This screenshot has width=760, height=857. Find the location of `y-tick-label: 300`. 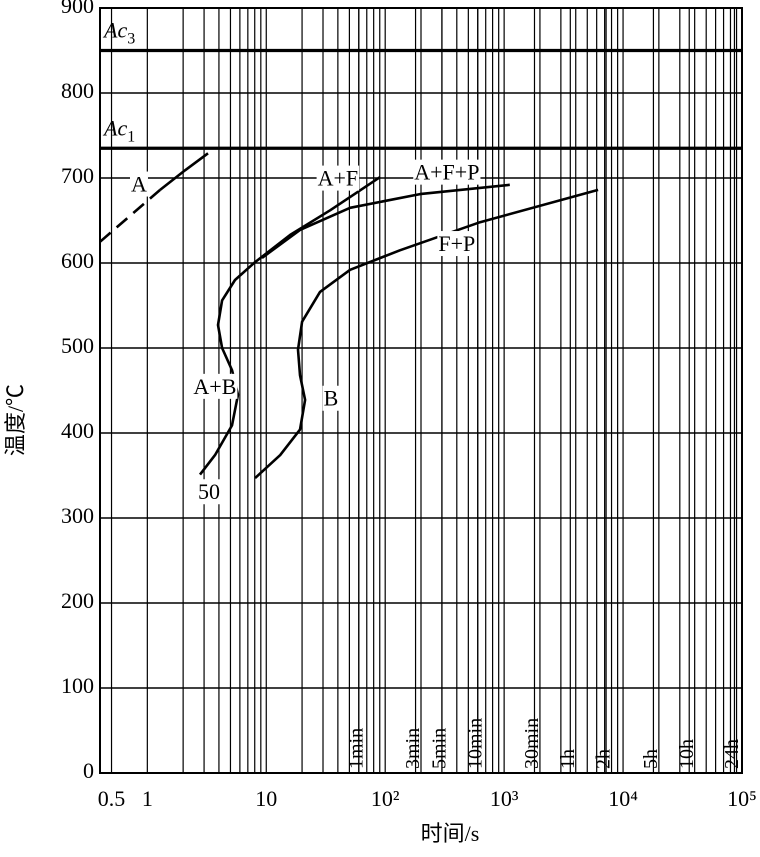

y-tick-label: 300 is located at coordinates (77, 515).